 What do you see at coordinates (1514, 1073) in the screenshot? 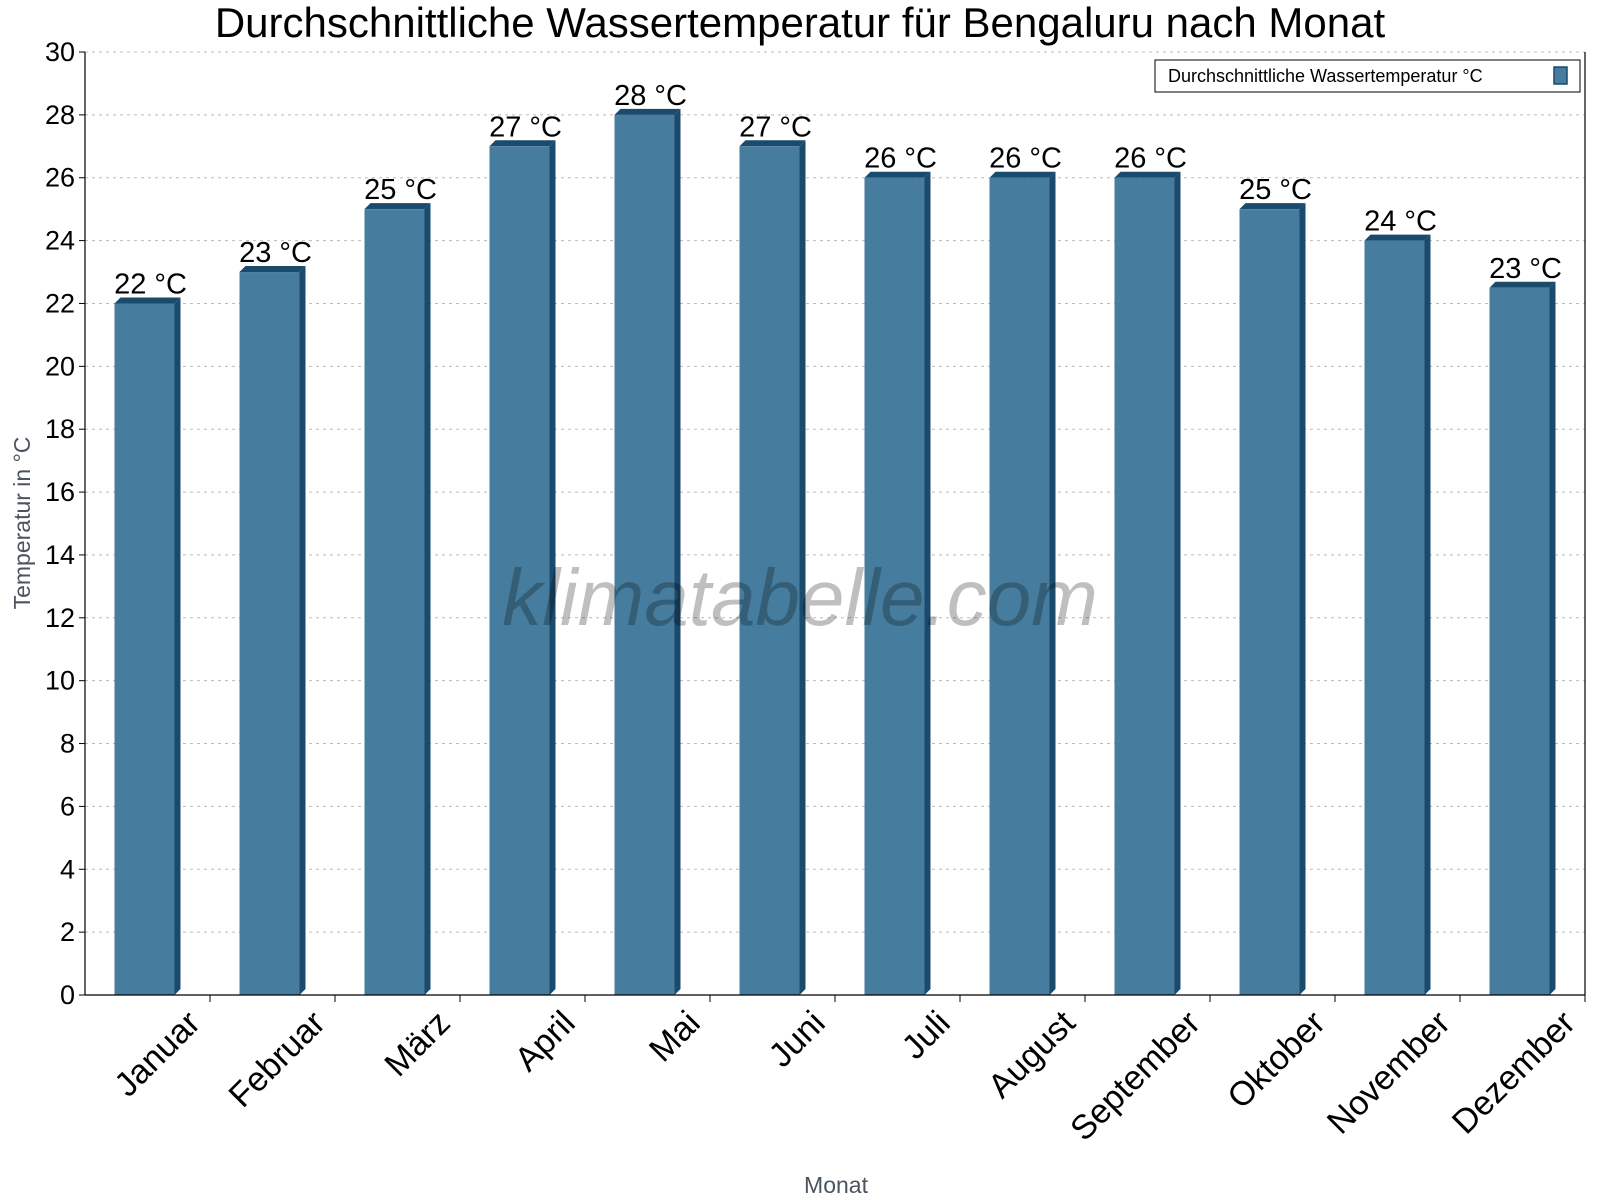
I see `x-tick-label: Dezember` at bounding box center [1514, 1073].